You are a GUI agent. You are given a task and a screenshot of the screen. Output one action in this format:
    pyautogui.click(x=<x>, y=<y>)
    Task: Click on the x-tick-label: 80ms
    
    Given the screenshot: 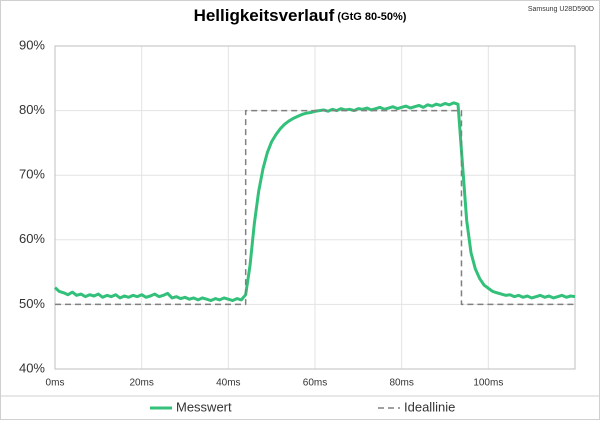 What is the action you would take?
    pyautogui.click(x=401, y=383)
    